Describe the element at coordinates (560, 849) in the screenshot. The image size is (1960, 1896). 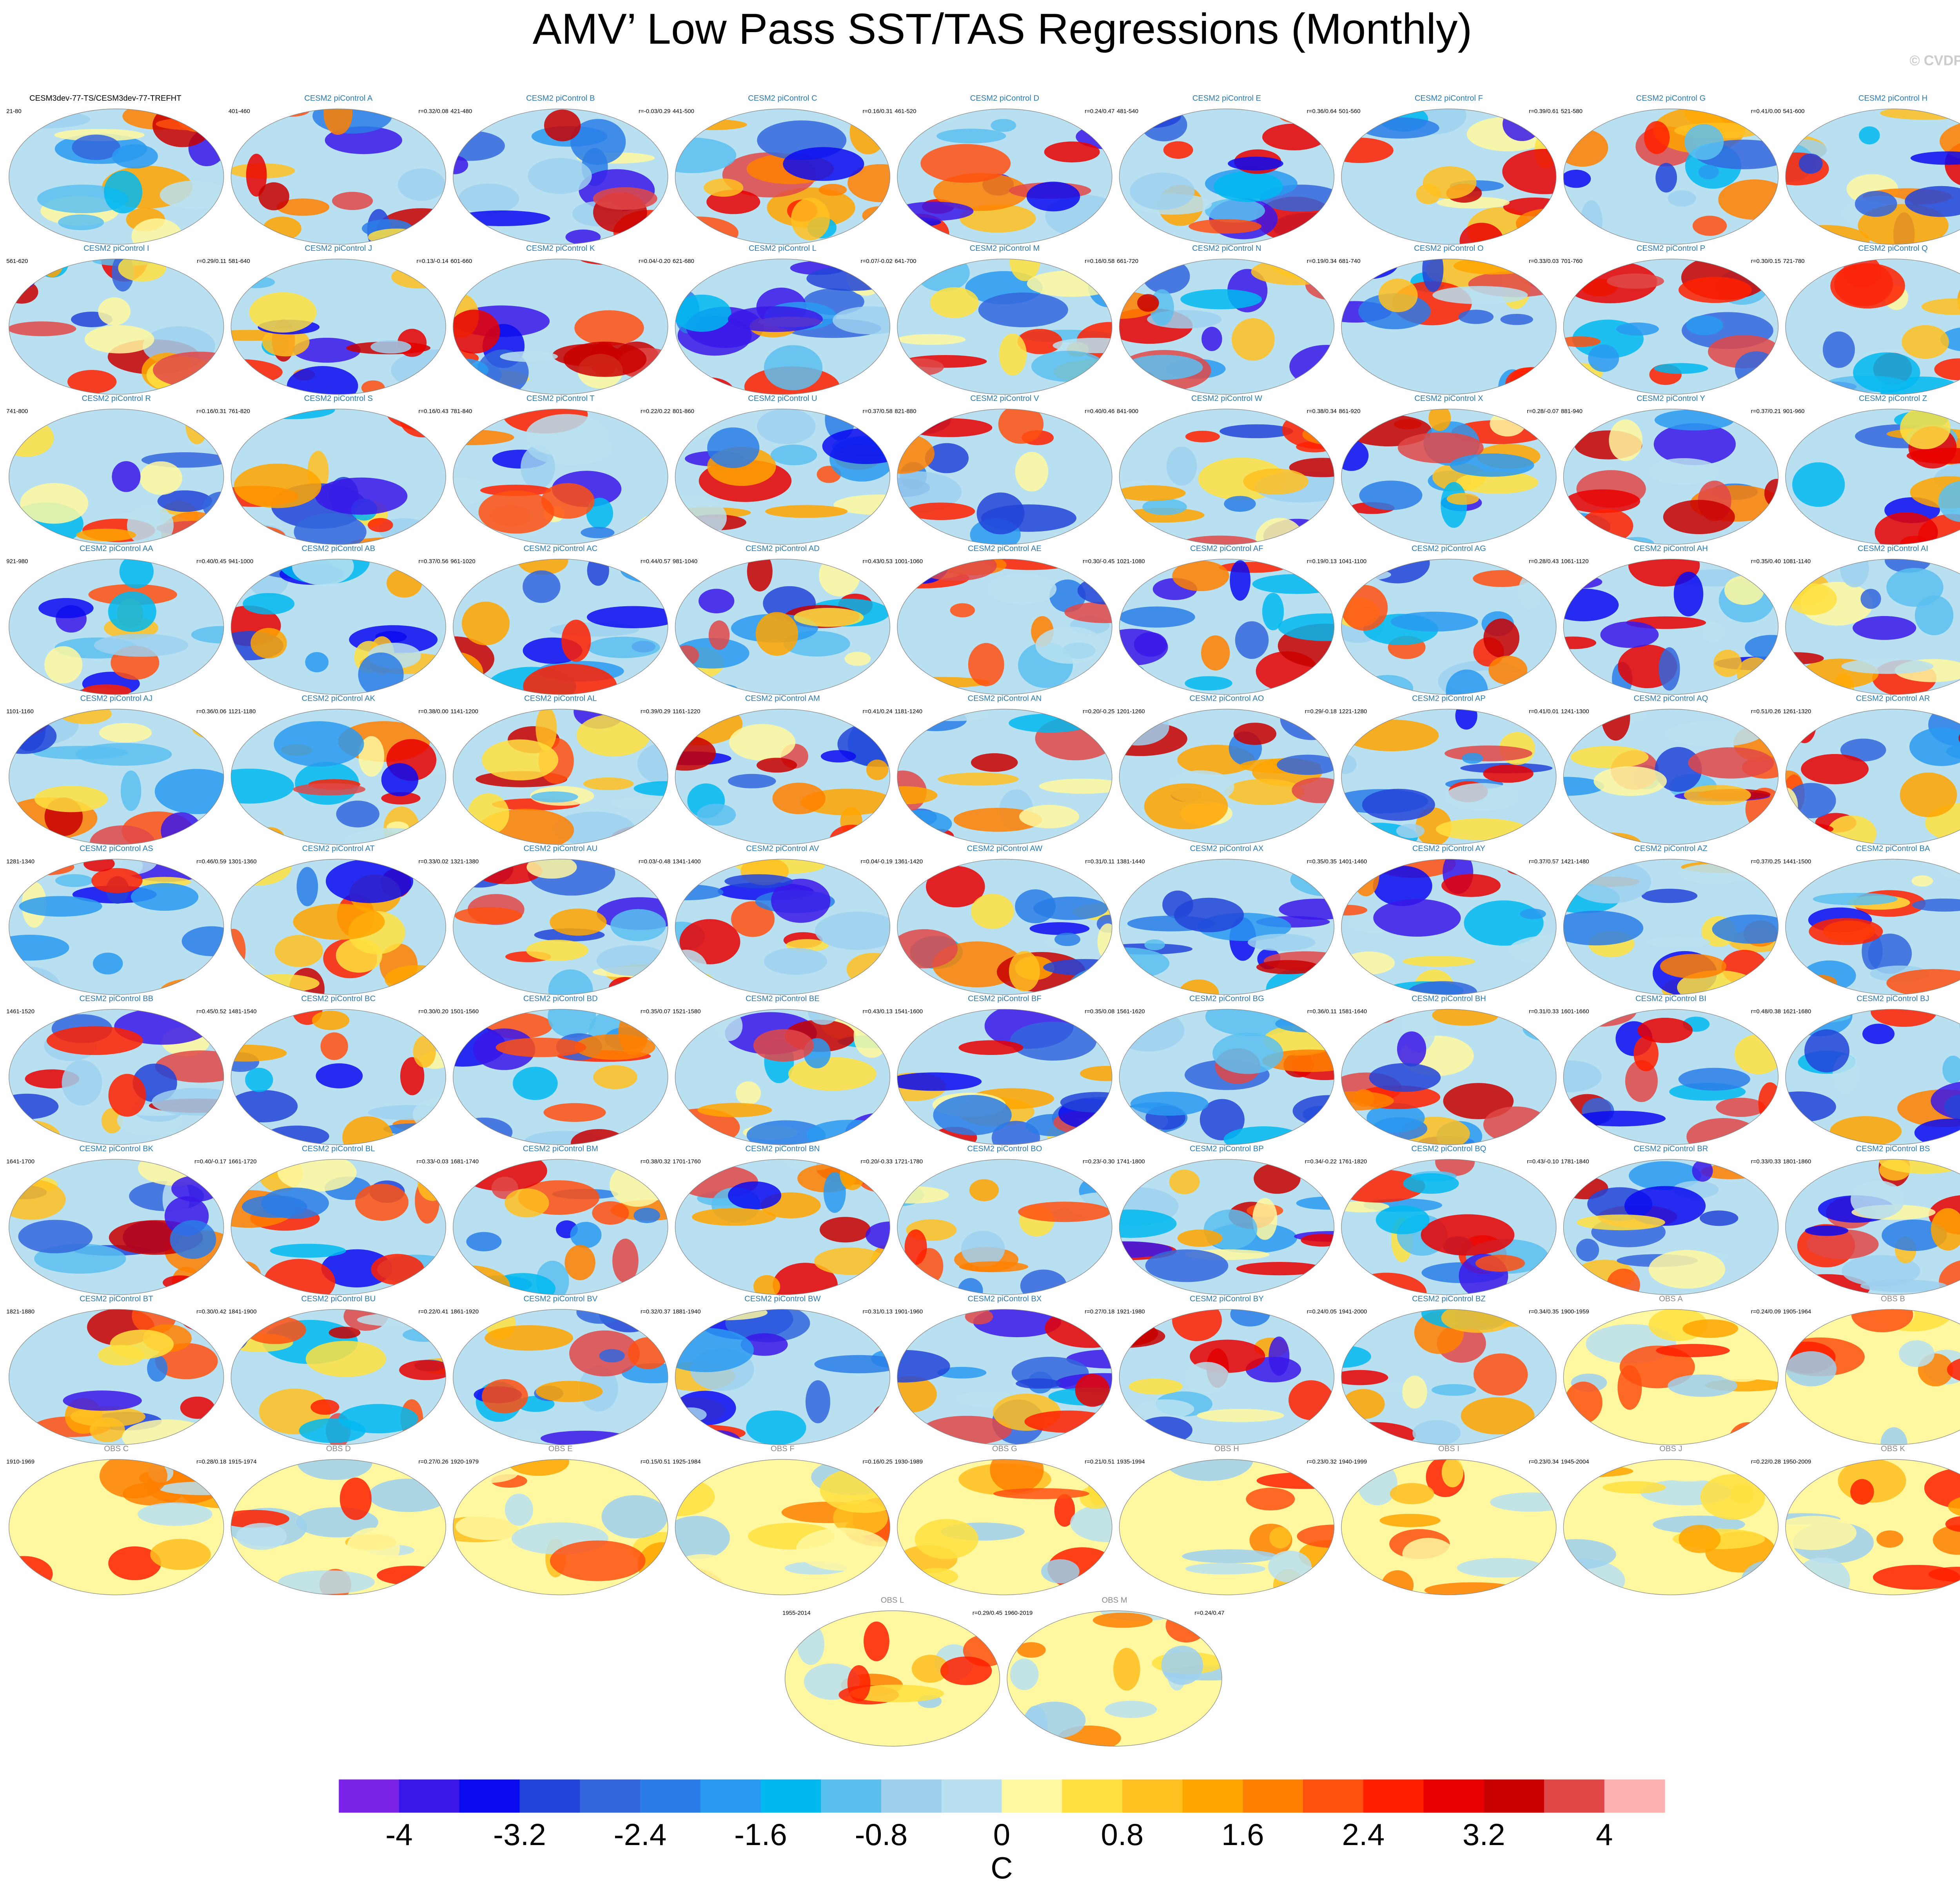
I see `panel-title: CESM2 piControl AU` at that location.